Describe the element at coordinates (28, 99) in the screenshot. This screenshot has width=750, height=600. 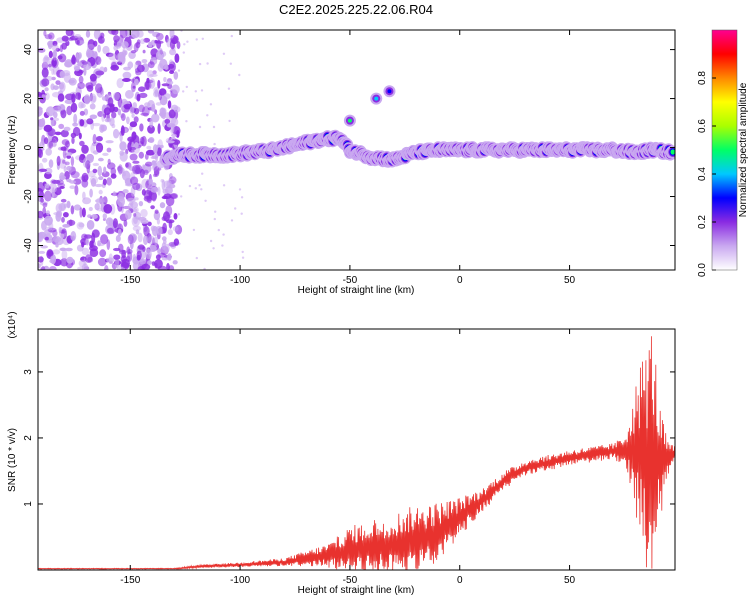
I see `y-tick-label: 20` at that location.